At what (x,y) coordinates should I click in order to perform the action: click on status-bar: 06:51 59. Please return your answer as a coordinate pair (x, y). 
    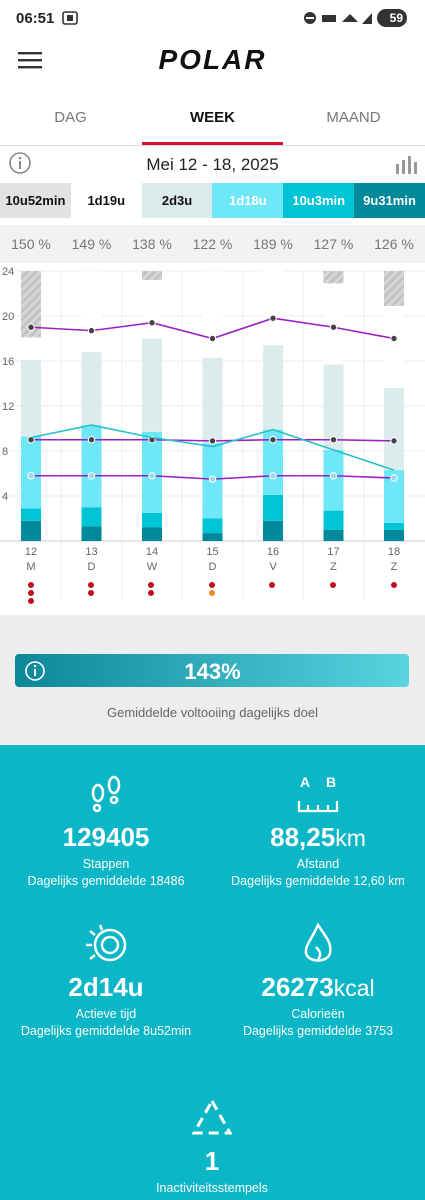
    Looking at the image, I should click on (212, 18).